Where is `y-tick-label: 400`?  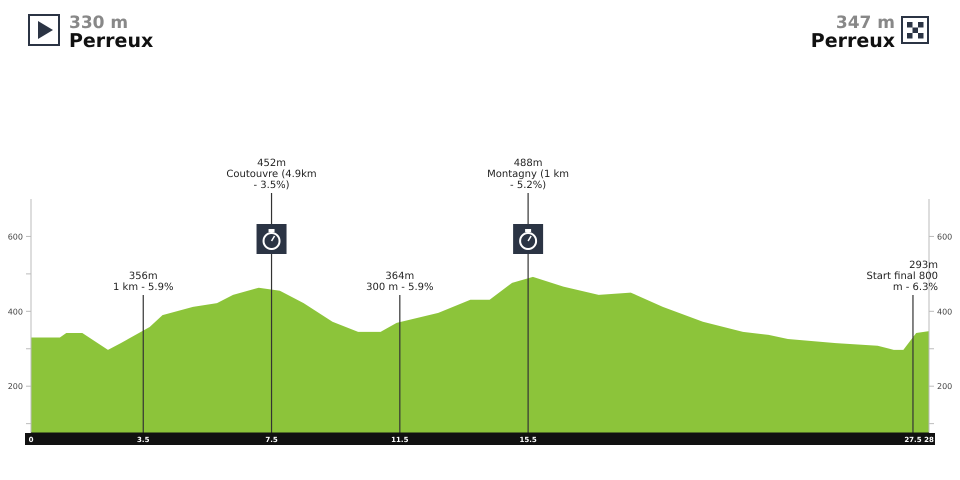
y-tick-label: 400 is located at coordinates (15, 311).